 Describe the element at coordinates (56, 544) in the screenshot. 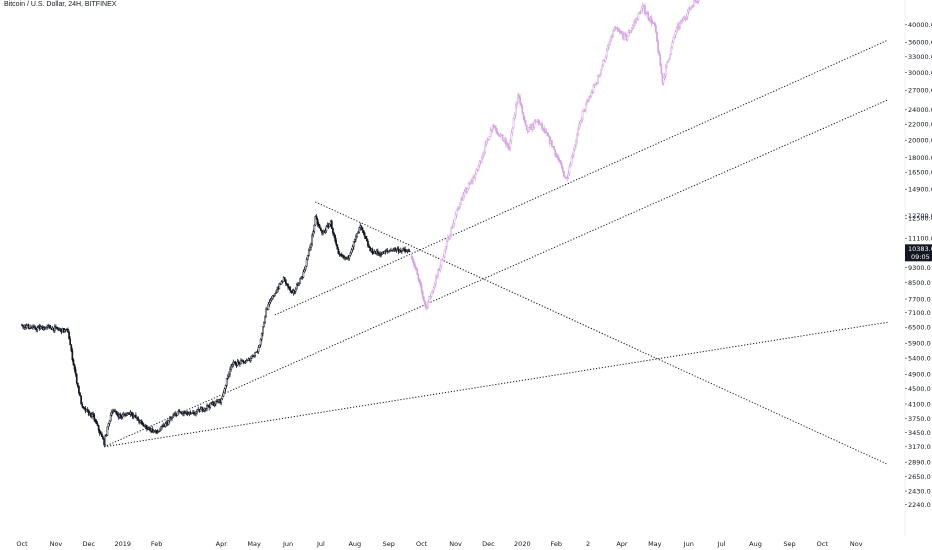

I see `time-tick-label: Nov` at that location.